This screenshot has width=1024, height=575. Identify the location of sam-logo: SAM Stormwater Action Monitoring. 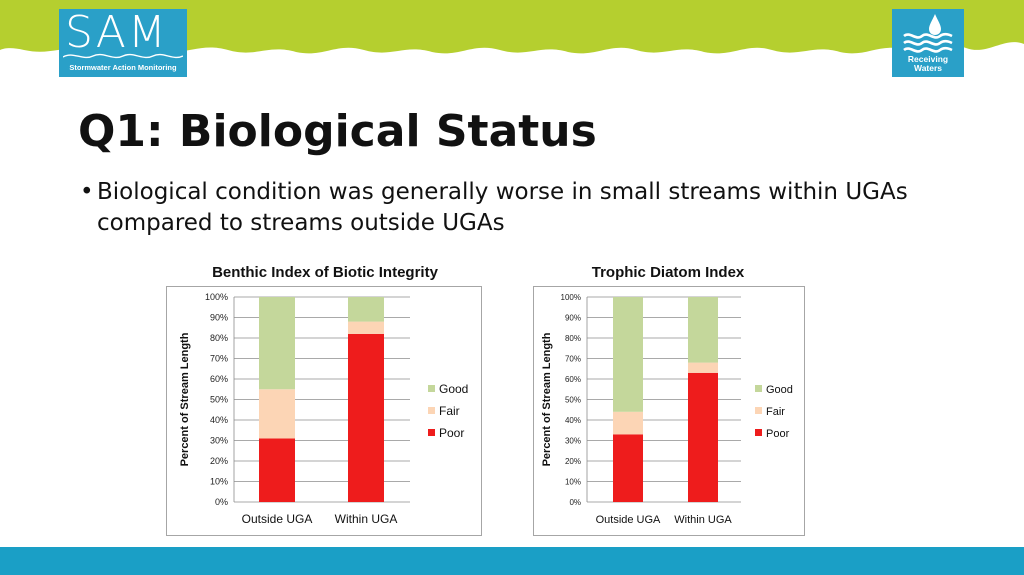
(123, 42).